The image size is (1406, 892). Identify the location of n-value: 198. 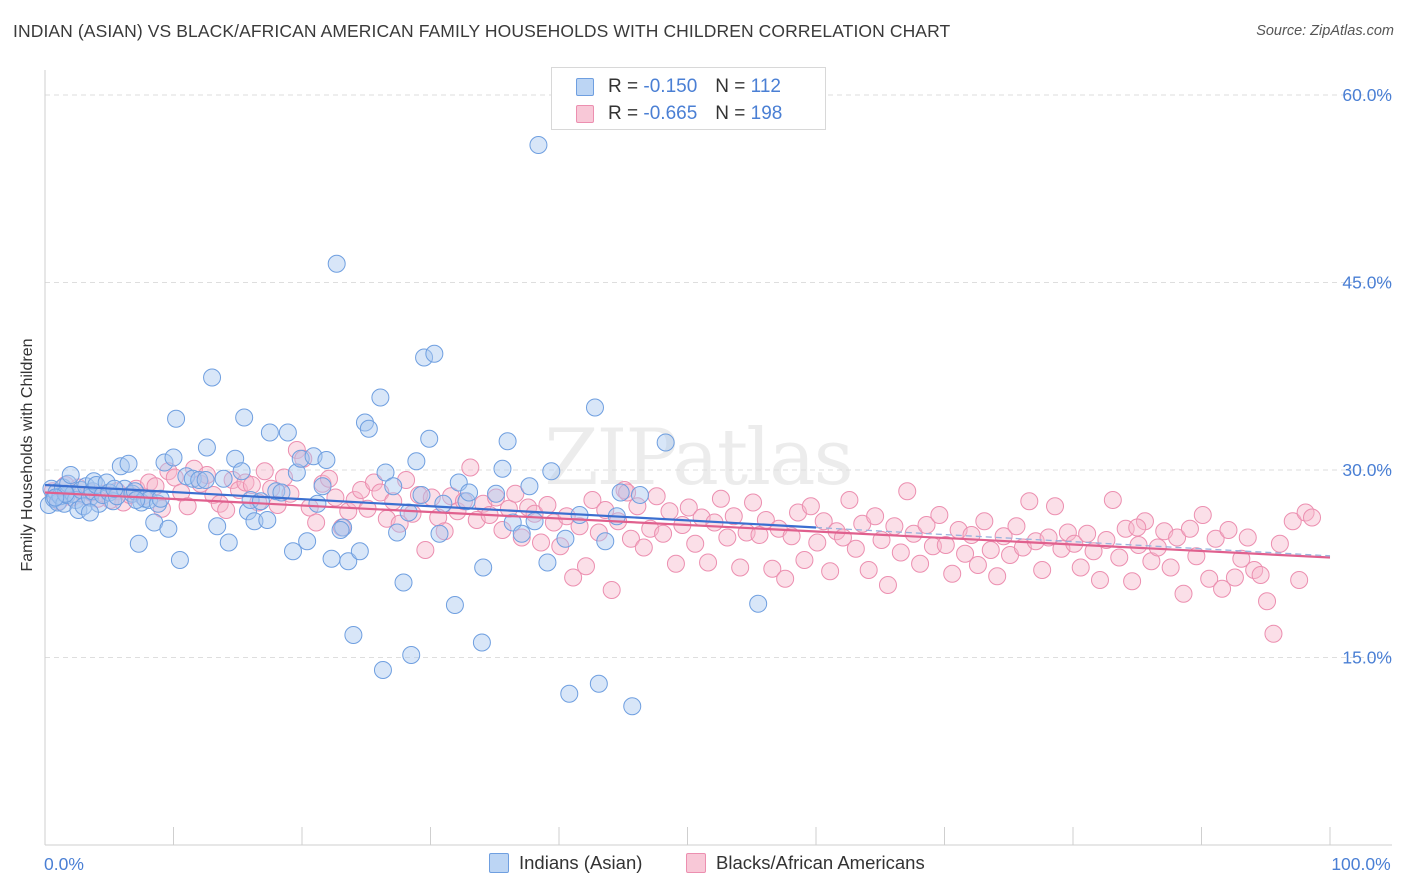
(766, 113).